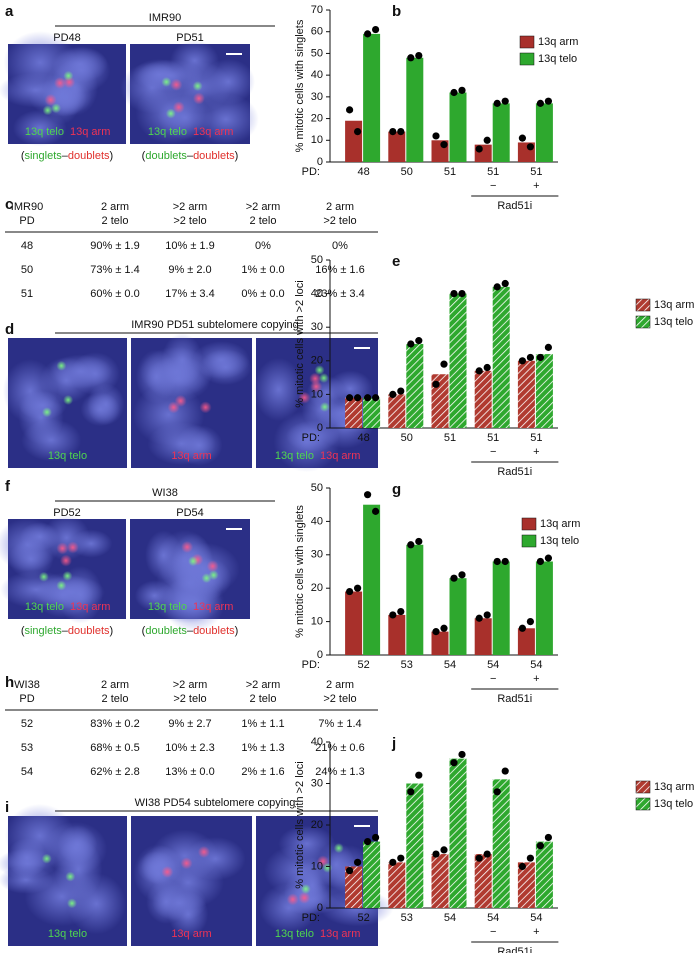  Describe the element at coordinates (339, 772) in the screenshot. I see `table-cell: 24% ± 1.3` at that location.